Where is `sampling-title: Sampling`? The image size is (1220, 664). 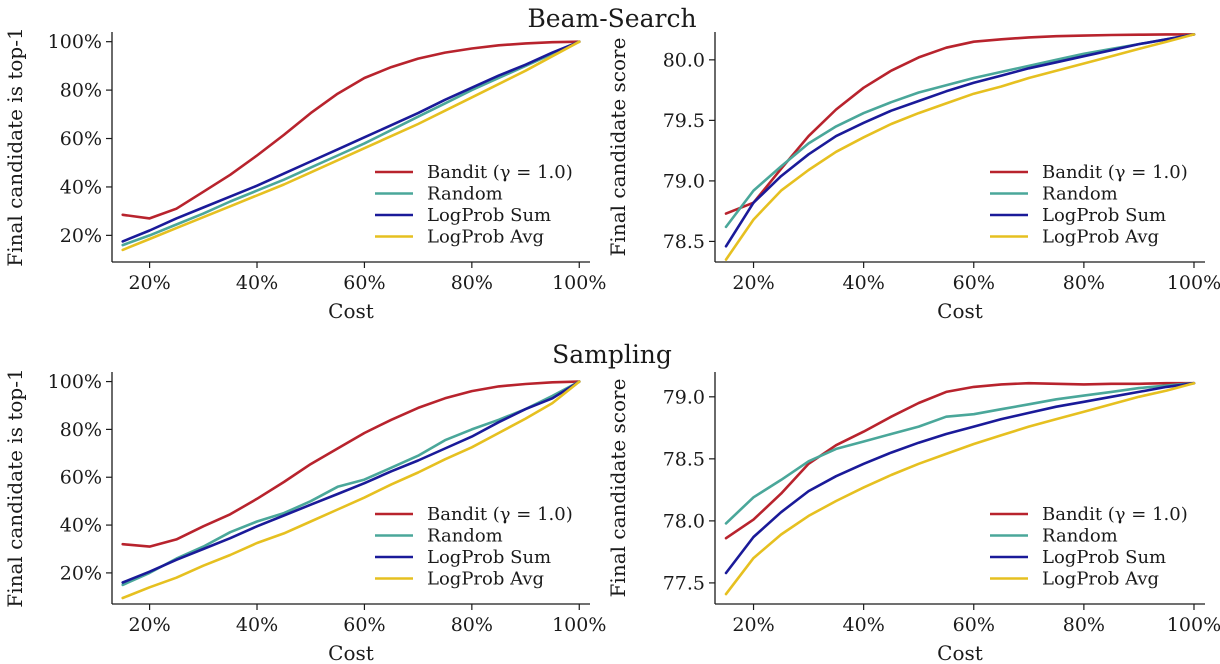 sampling-title: Sampling is located at coordinates (612, 354).